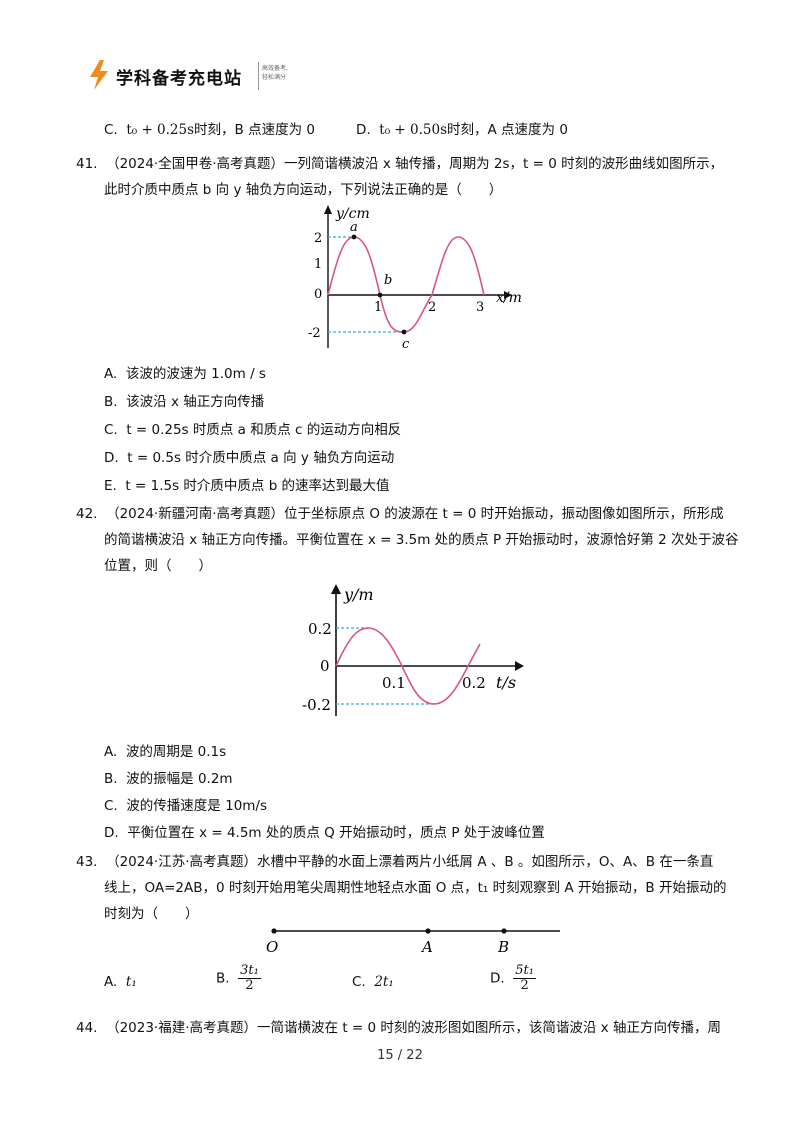 This screenshot has height=1132, width=800. What do you see at coordinates (503, 947) in the screenshot?
I see `q43-label-b: B` at bounding box center [503, 947].